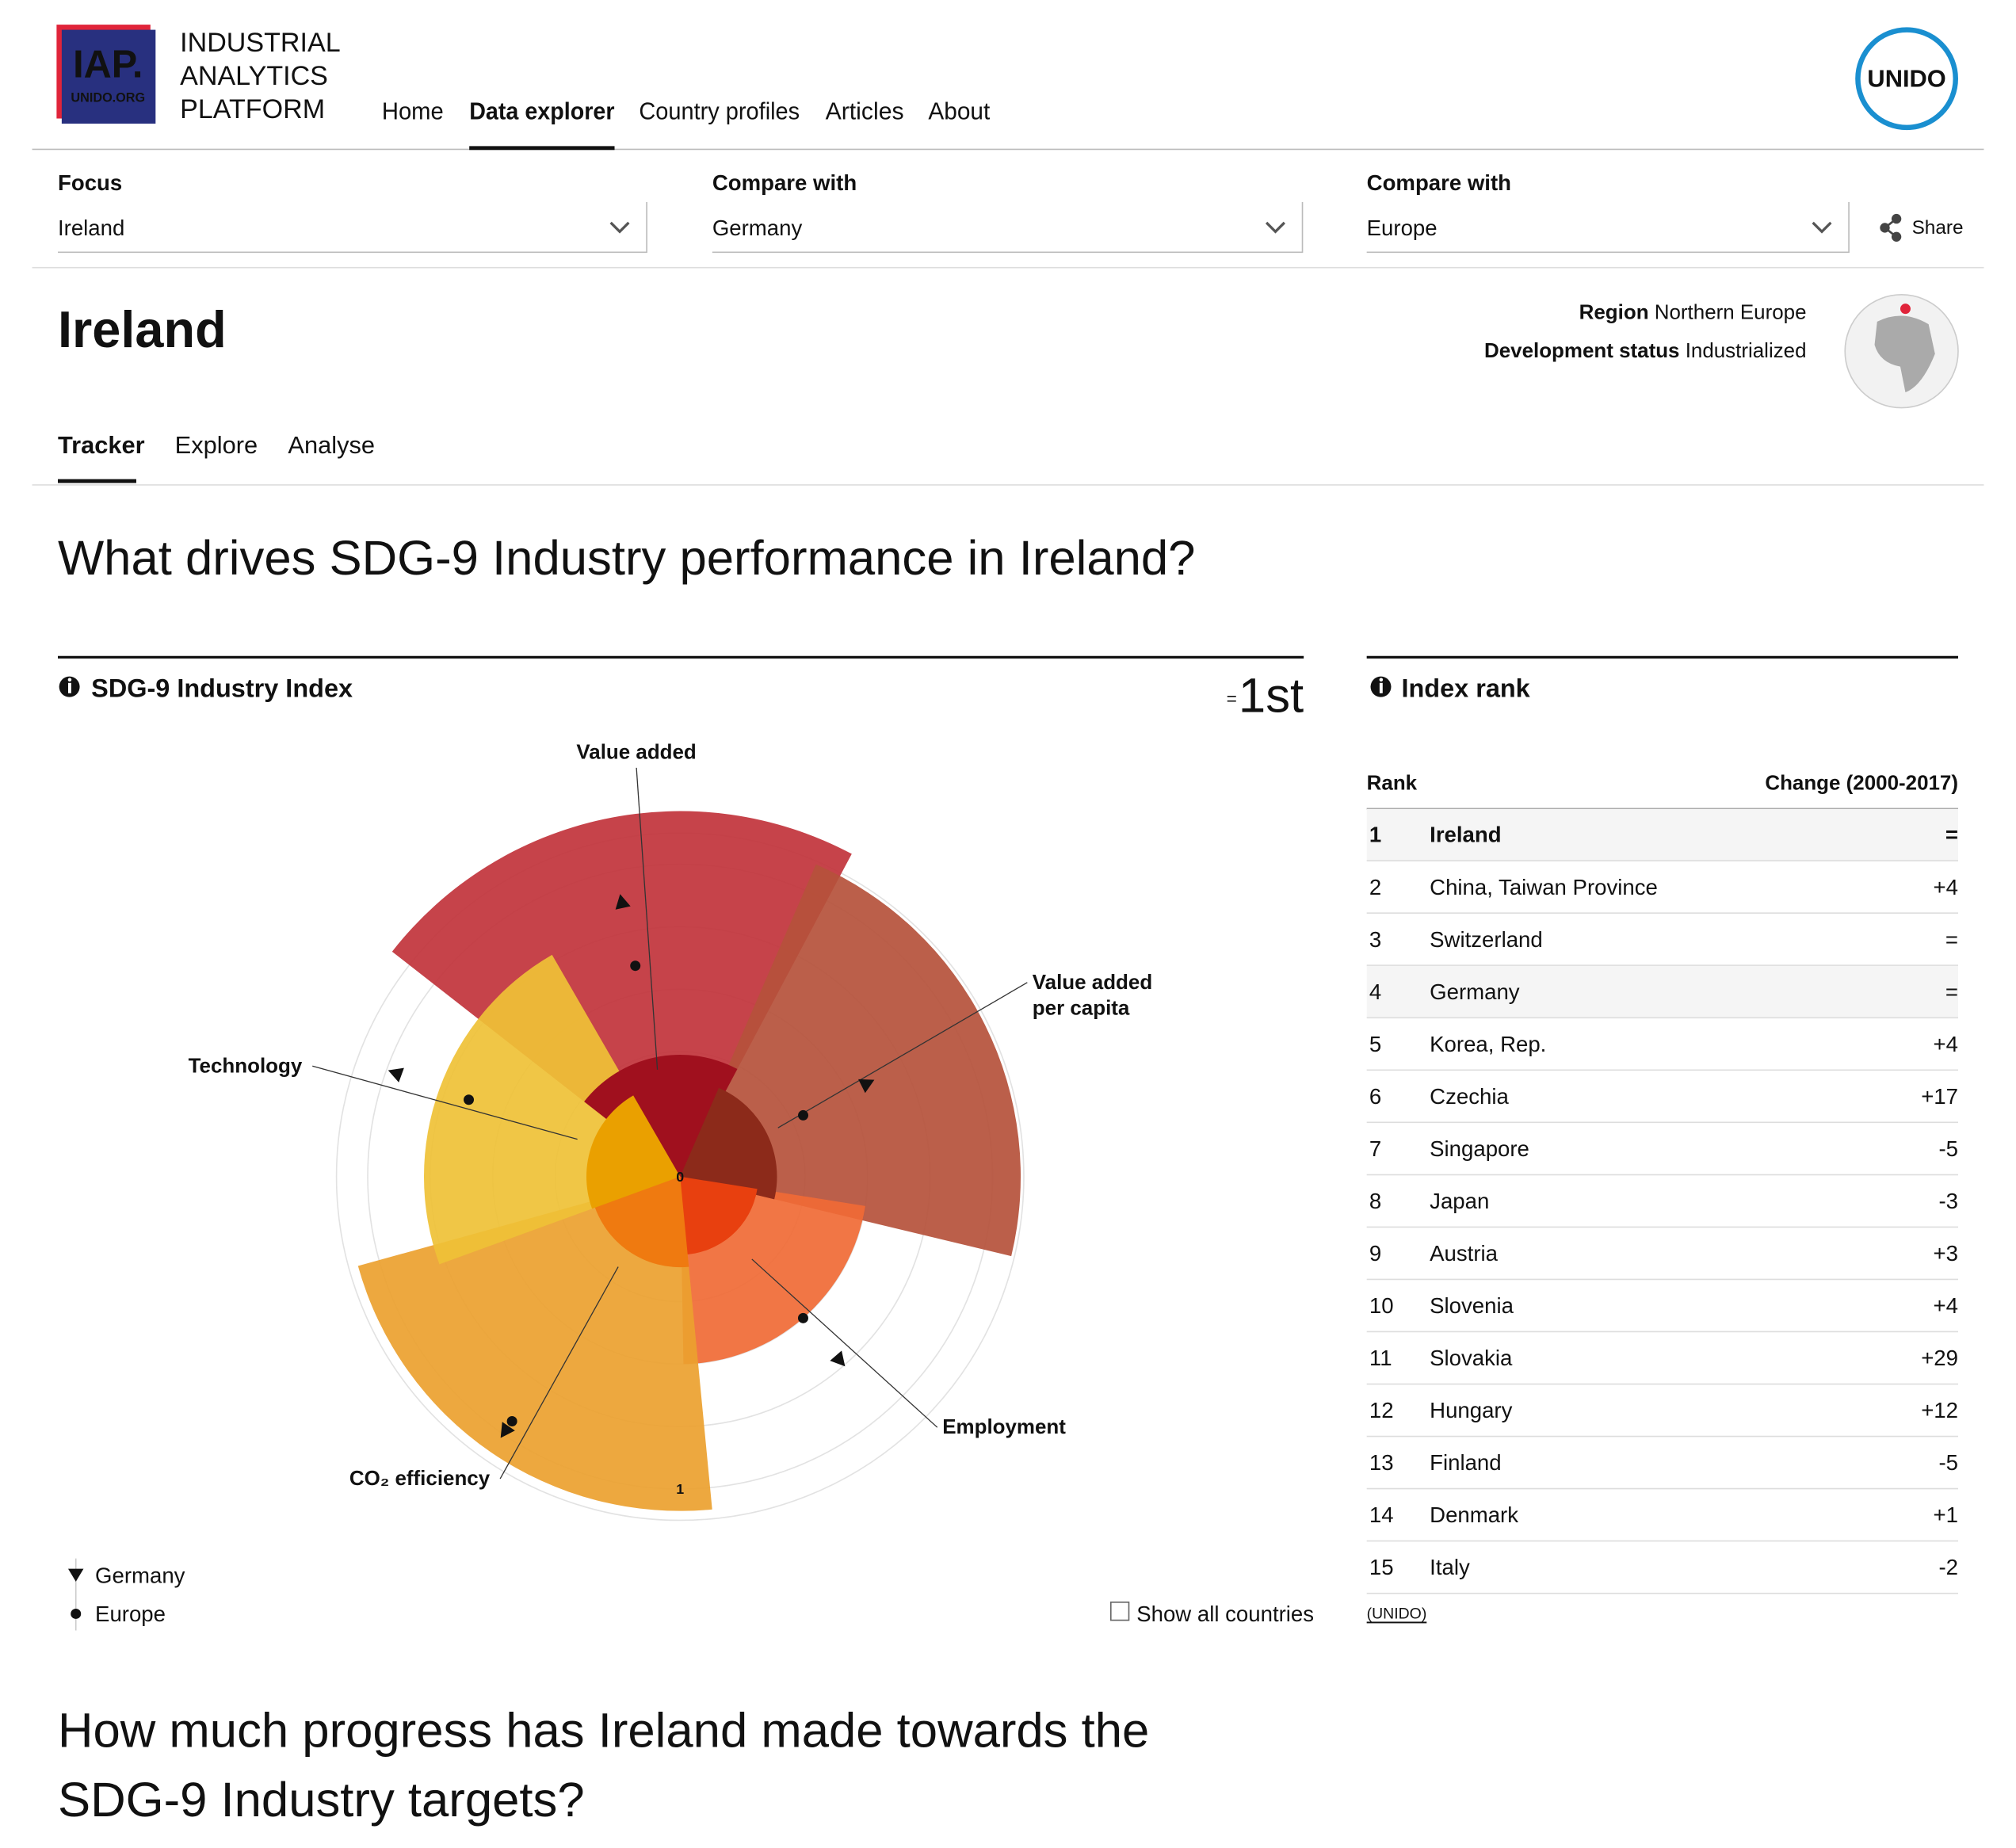 The height and width of the screenshot is (1848, 2016). I want to click on country-fact: Development status Industrialized, so click(1646, 351).